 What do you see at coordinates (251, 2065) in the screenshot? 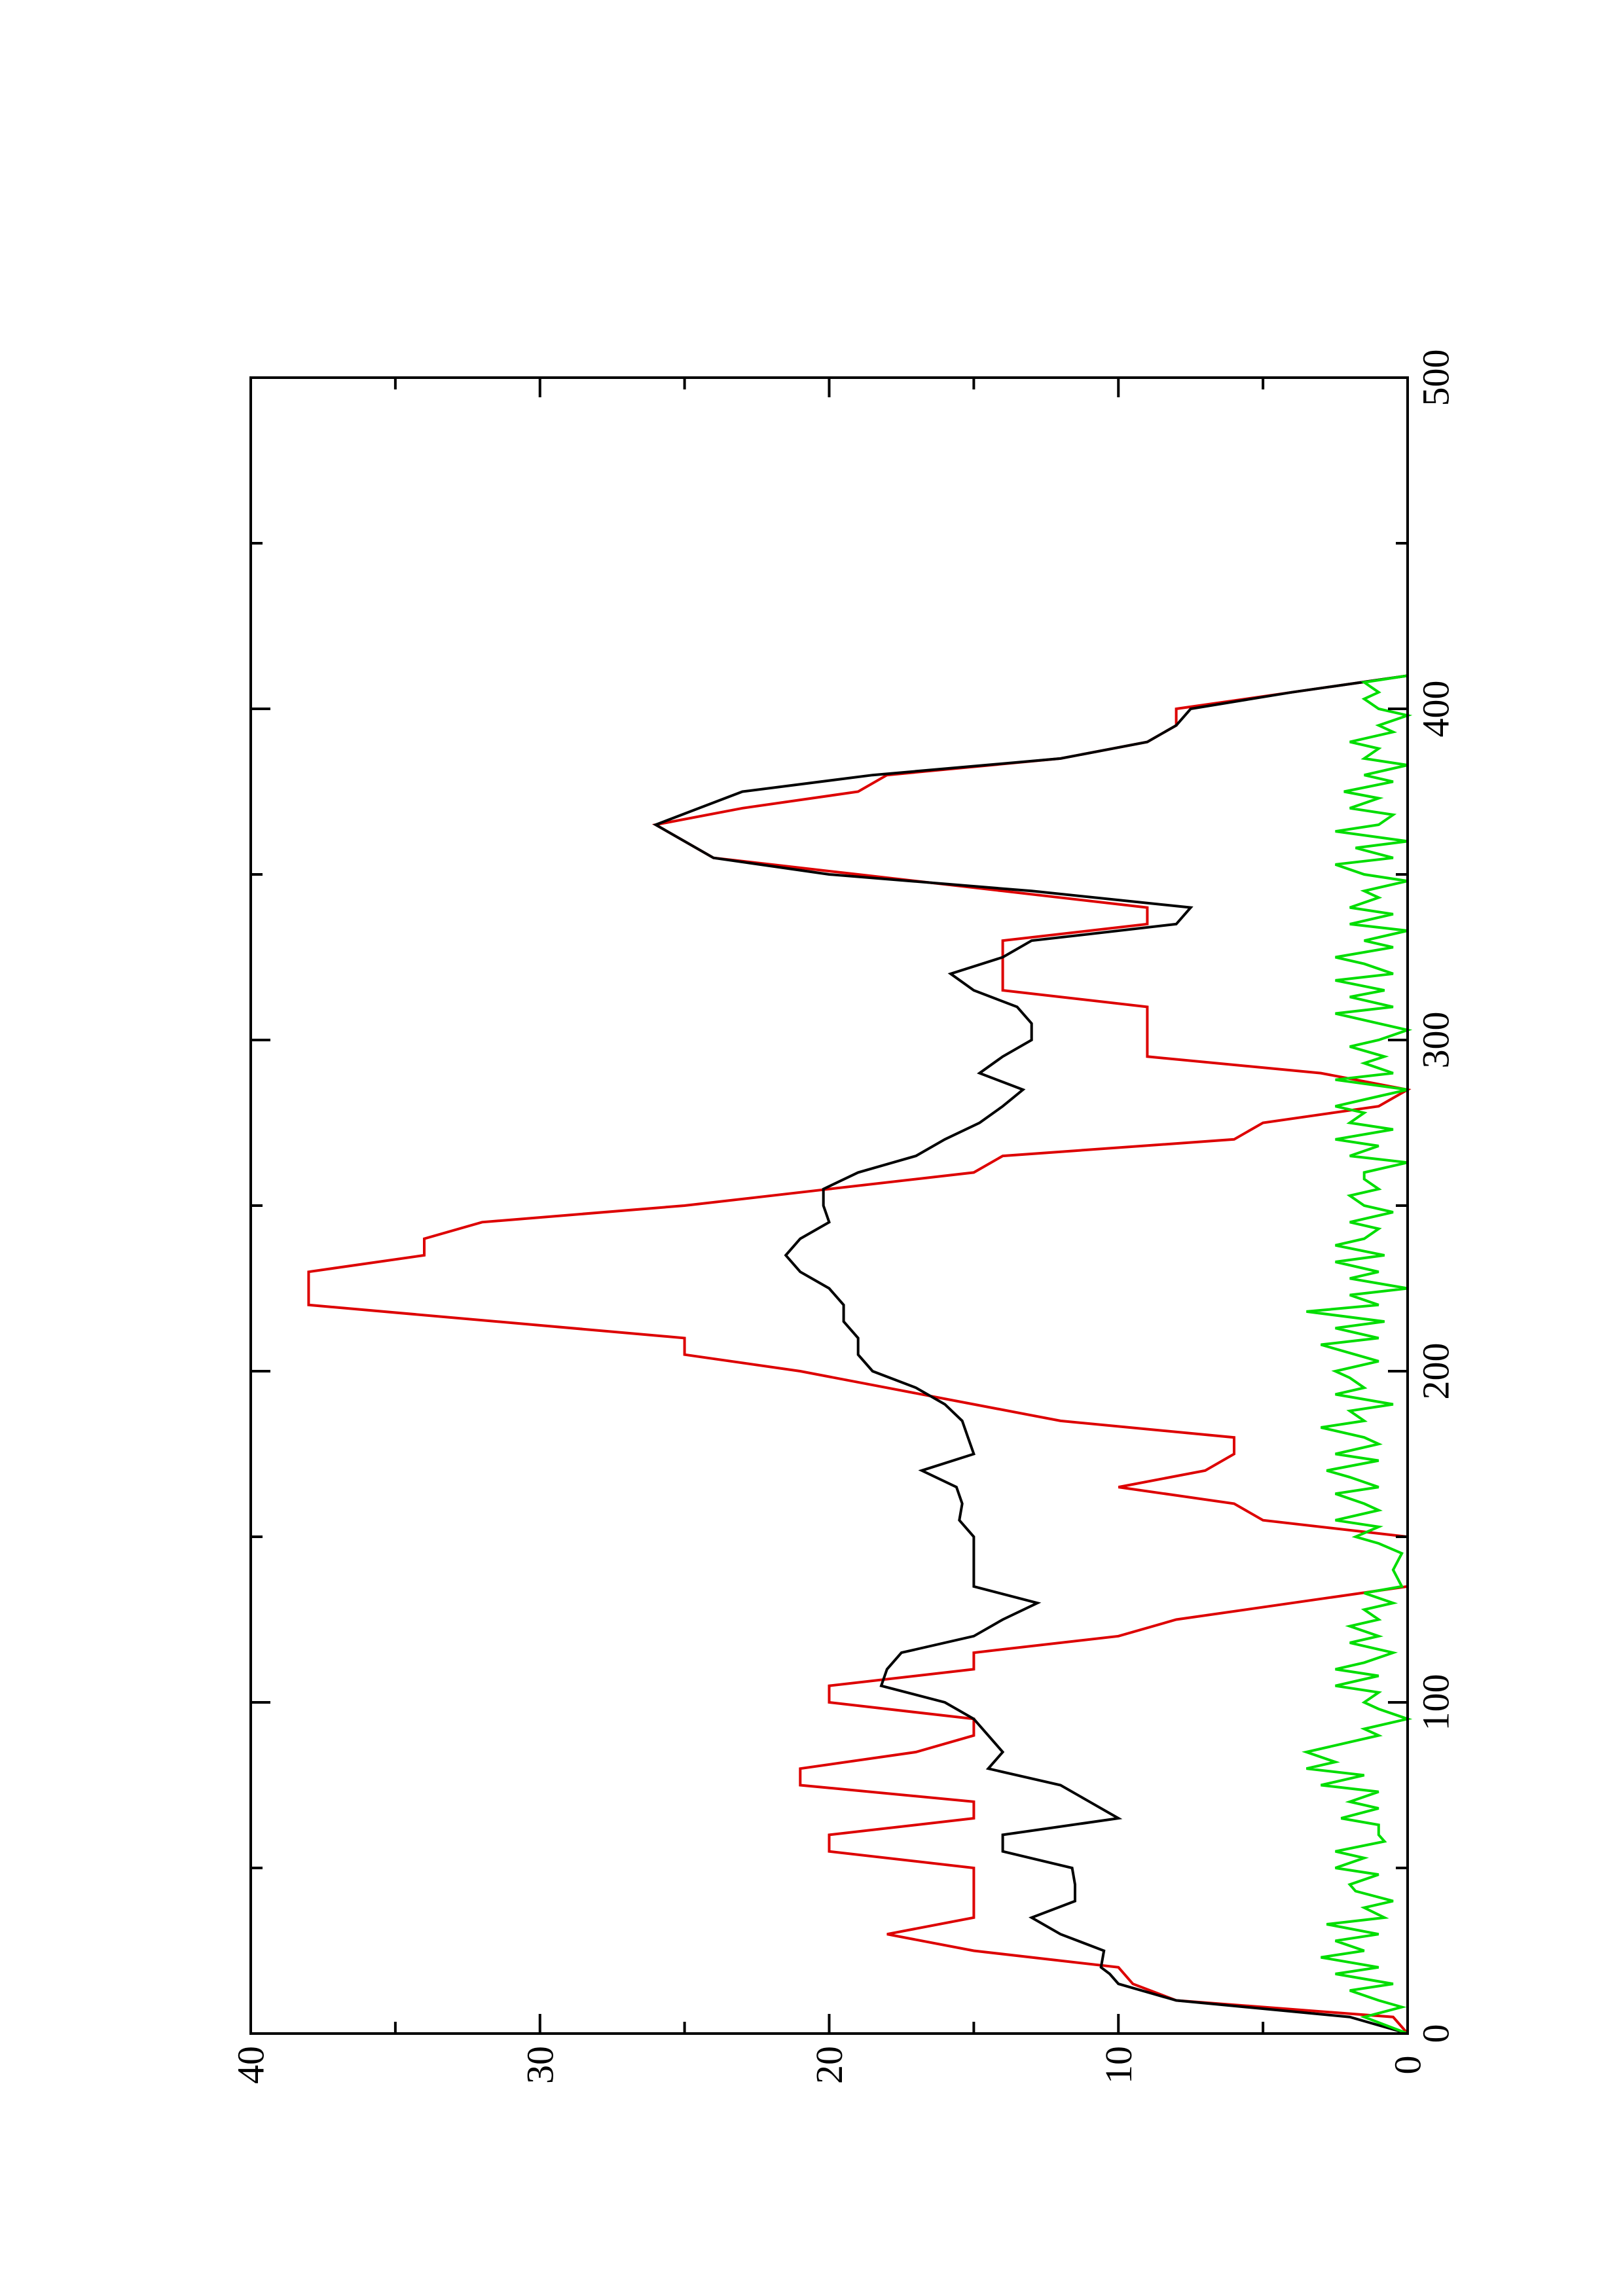
I see `y-tick-label: 40` at bounding box center [251, 2065].